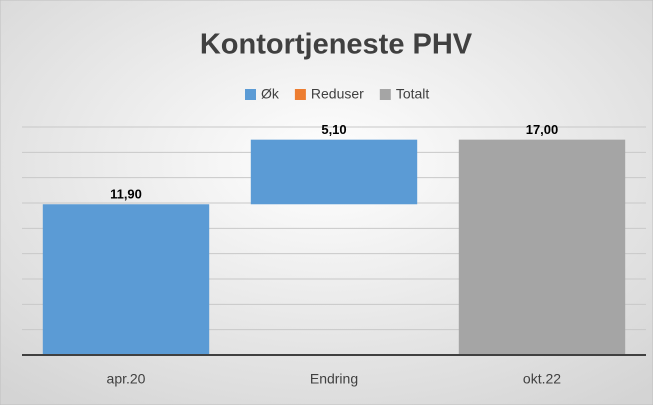 Image resolution: width=653 pixels, height=405 pixels. I want to click on chart-title: Kontortjeneste PHV, so click(336, 45).